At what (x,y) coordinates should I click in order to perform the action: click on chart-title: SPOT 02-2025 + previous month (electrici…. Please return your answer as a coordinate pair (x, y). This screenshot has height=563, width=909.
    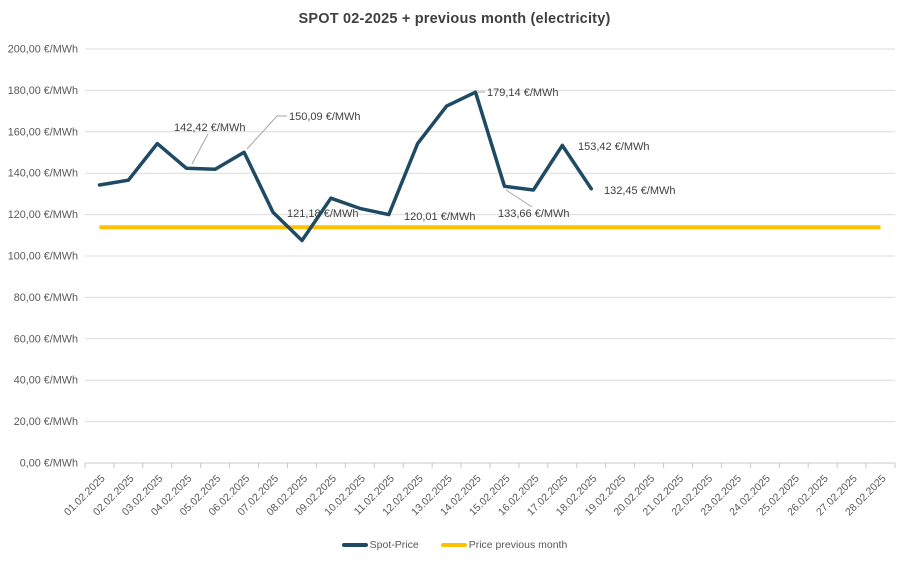
    Looking at the image, I should click on (454, 19).